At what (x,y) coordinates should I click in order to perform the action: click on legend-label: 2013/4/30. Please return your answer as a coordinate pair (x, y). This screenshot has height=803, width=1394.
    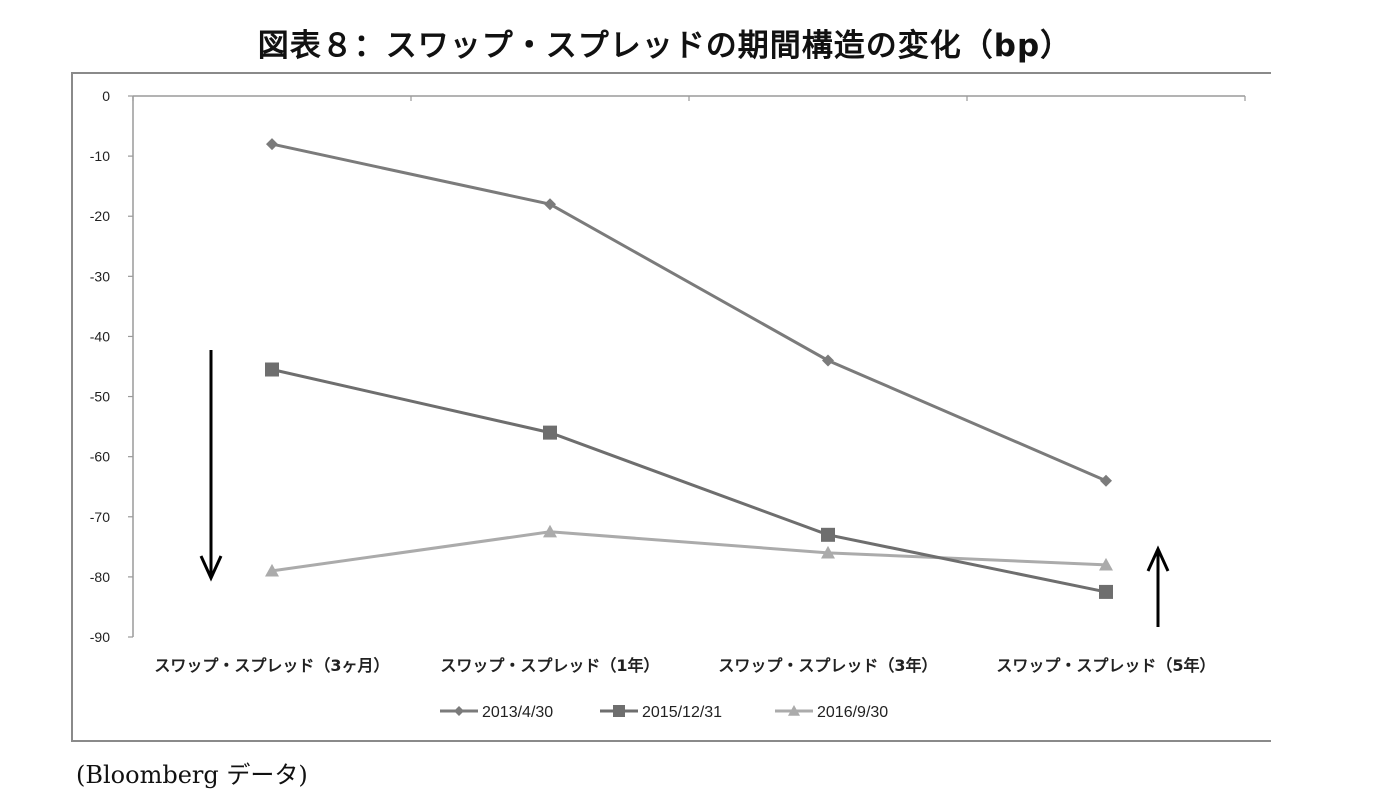
    Looking at the image, I should click on (517, 712).